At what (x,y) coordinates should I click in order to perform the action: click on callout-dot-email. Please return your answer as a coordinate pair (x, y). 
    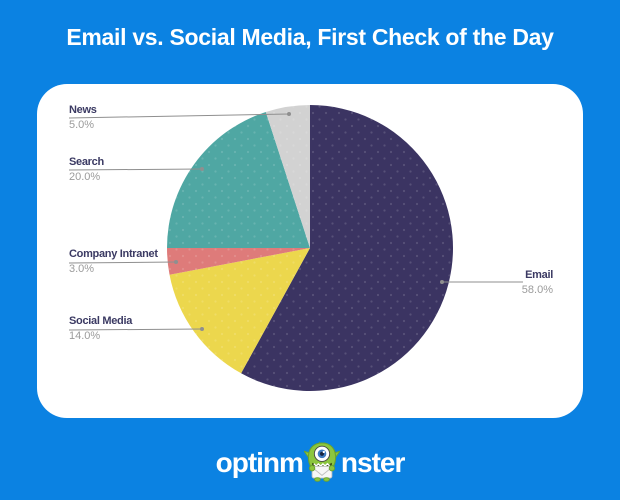
    Looking at the image, I should click on (442, 282).